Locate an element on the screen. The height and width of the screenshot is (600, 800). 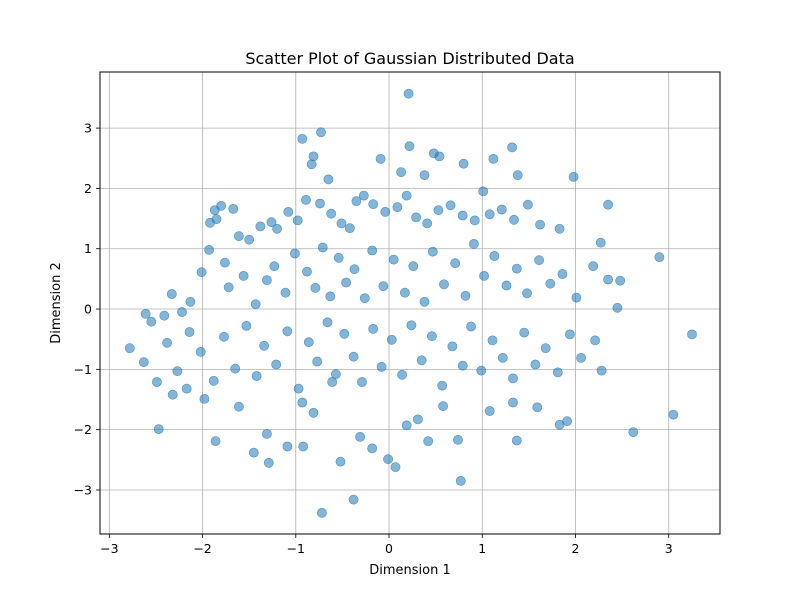
y-tick-label: 0 is located at coordinates (88, 309).